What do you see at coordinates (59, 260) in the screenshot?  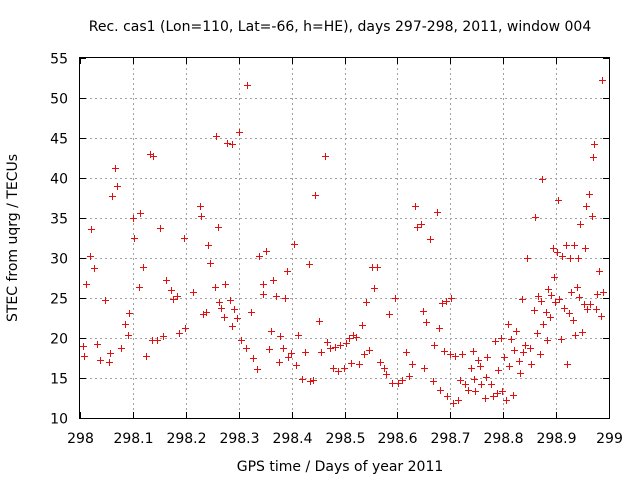 I see `y-tick-label: 30` at bounding box center [59, 260].